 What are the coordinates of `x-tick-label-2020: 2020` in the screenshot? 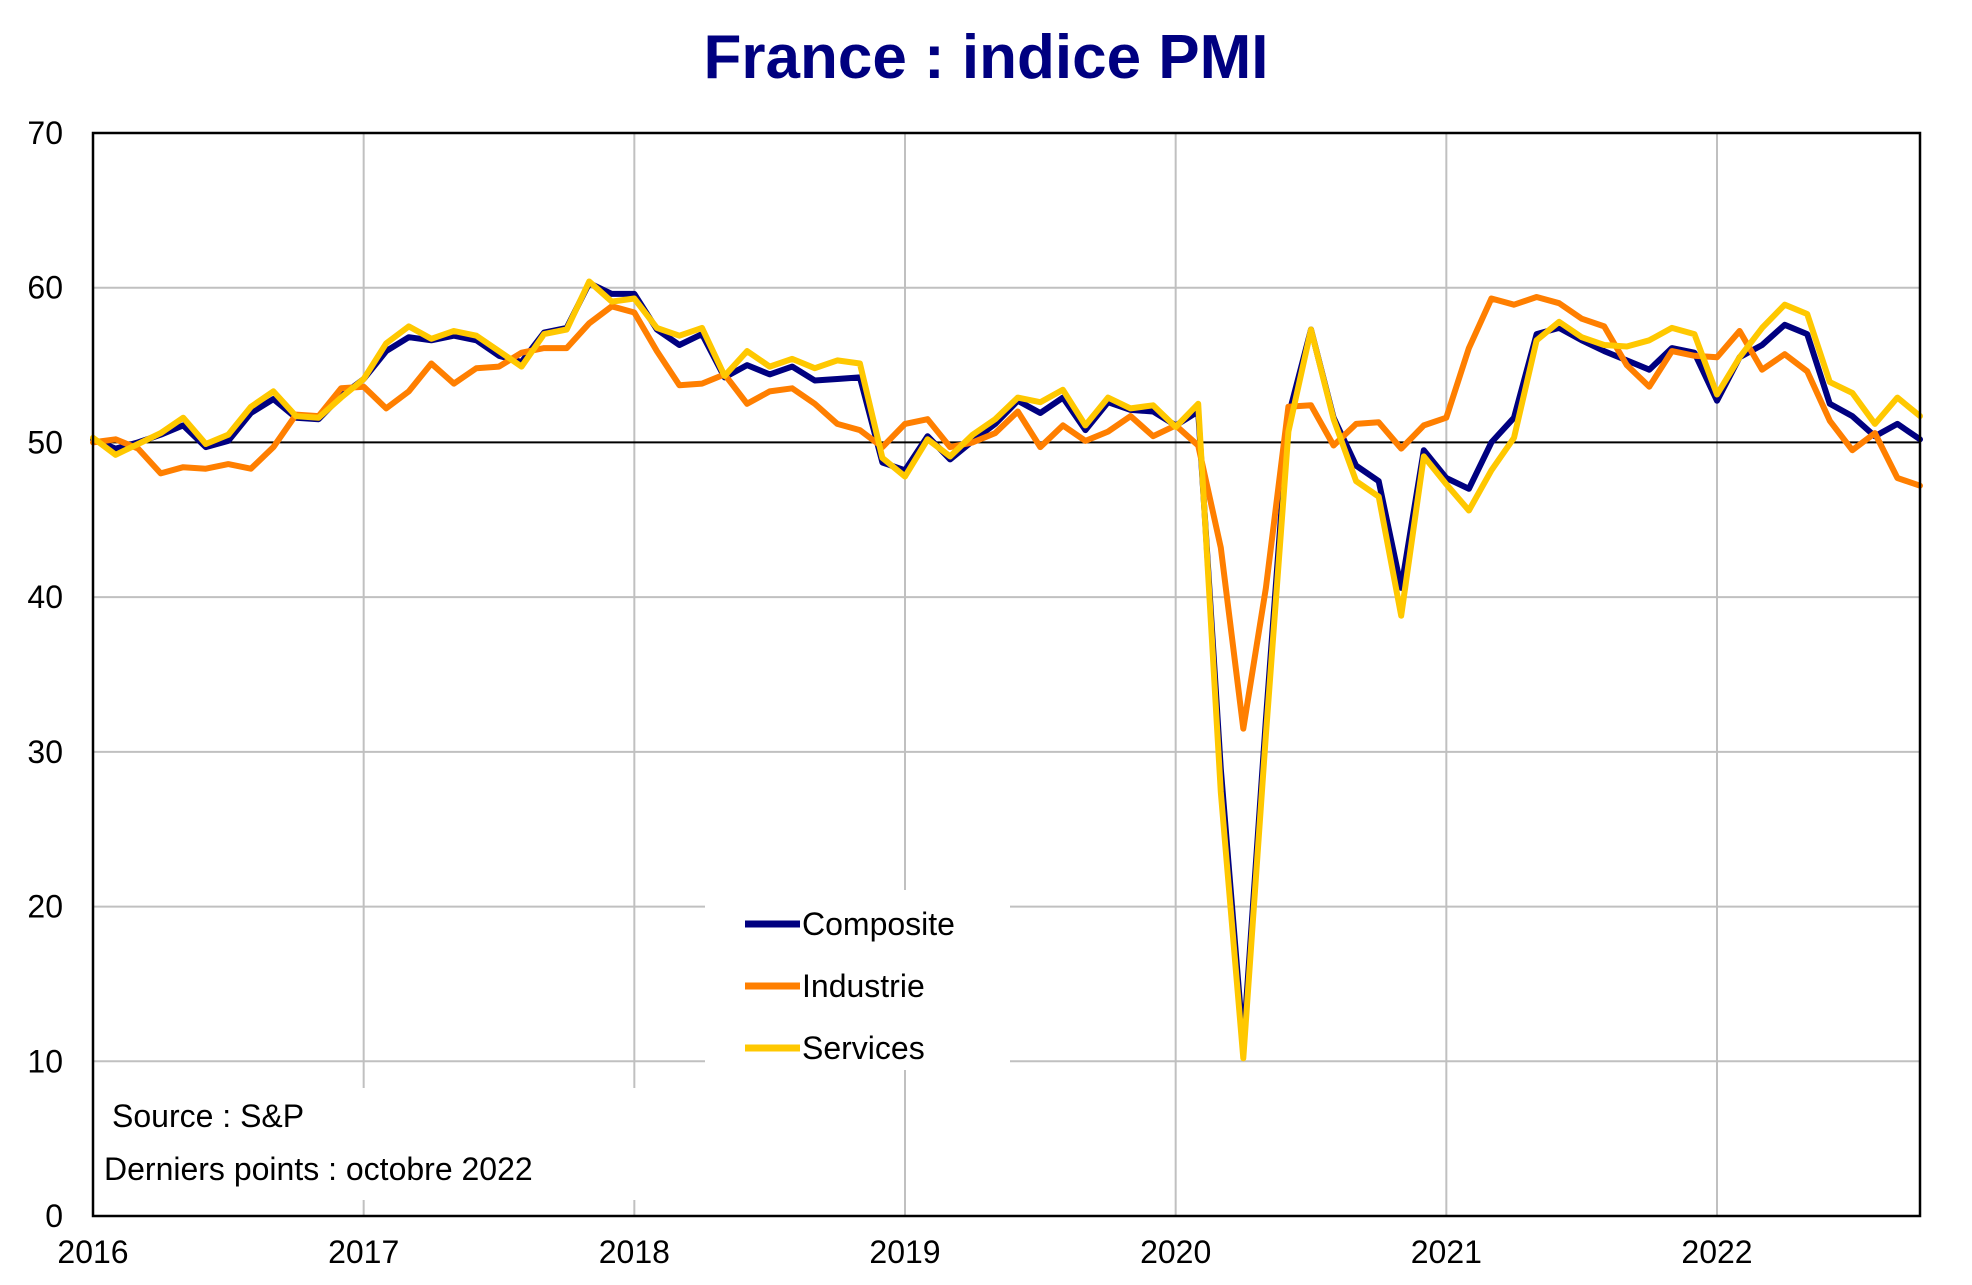 It's located at (1175, 1252).